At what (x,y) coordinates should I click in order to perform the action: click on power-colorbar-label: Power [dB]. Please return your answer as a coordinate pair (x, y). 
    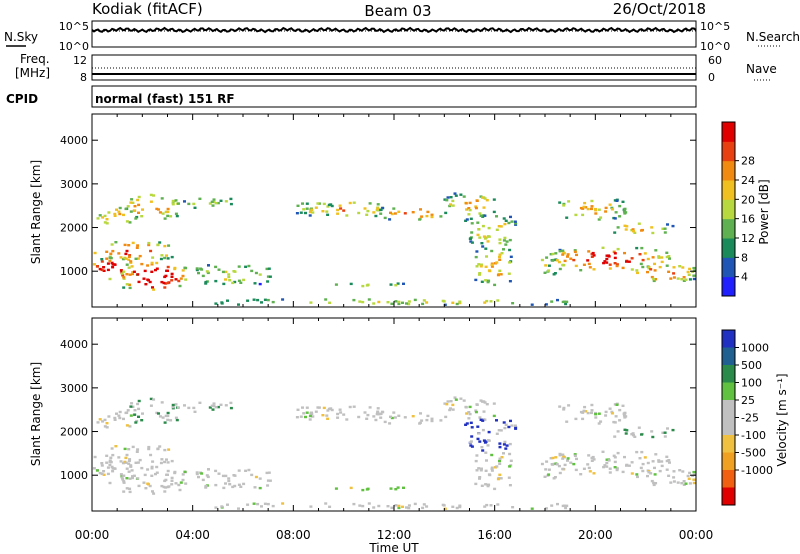
    Looking at the image, I should click on (764, 211).